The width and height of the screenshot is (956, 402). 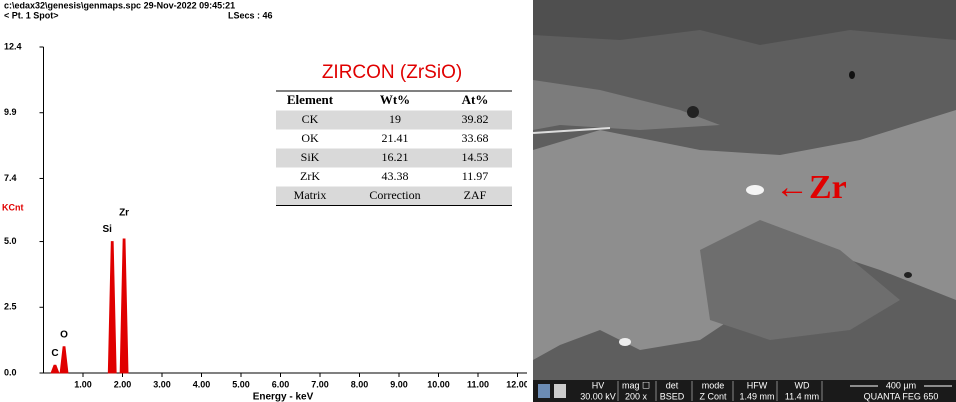 What do you see at coordinates (83, 384) in the screenshot?
I see `x-tick-label: 1.00` at bounding box center [83, 384].